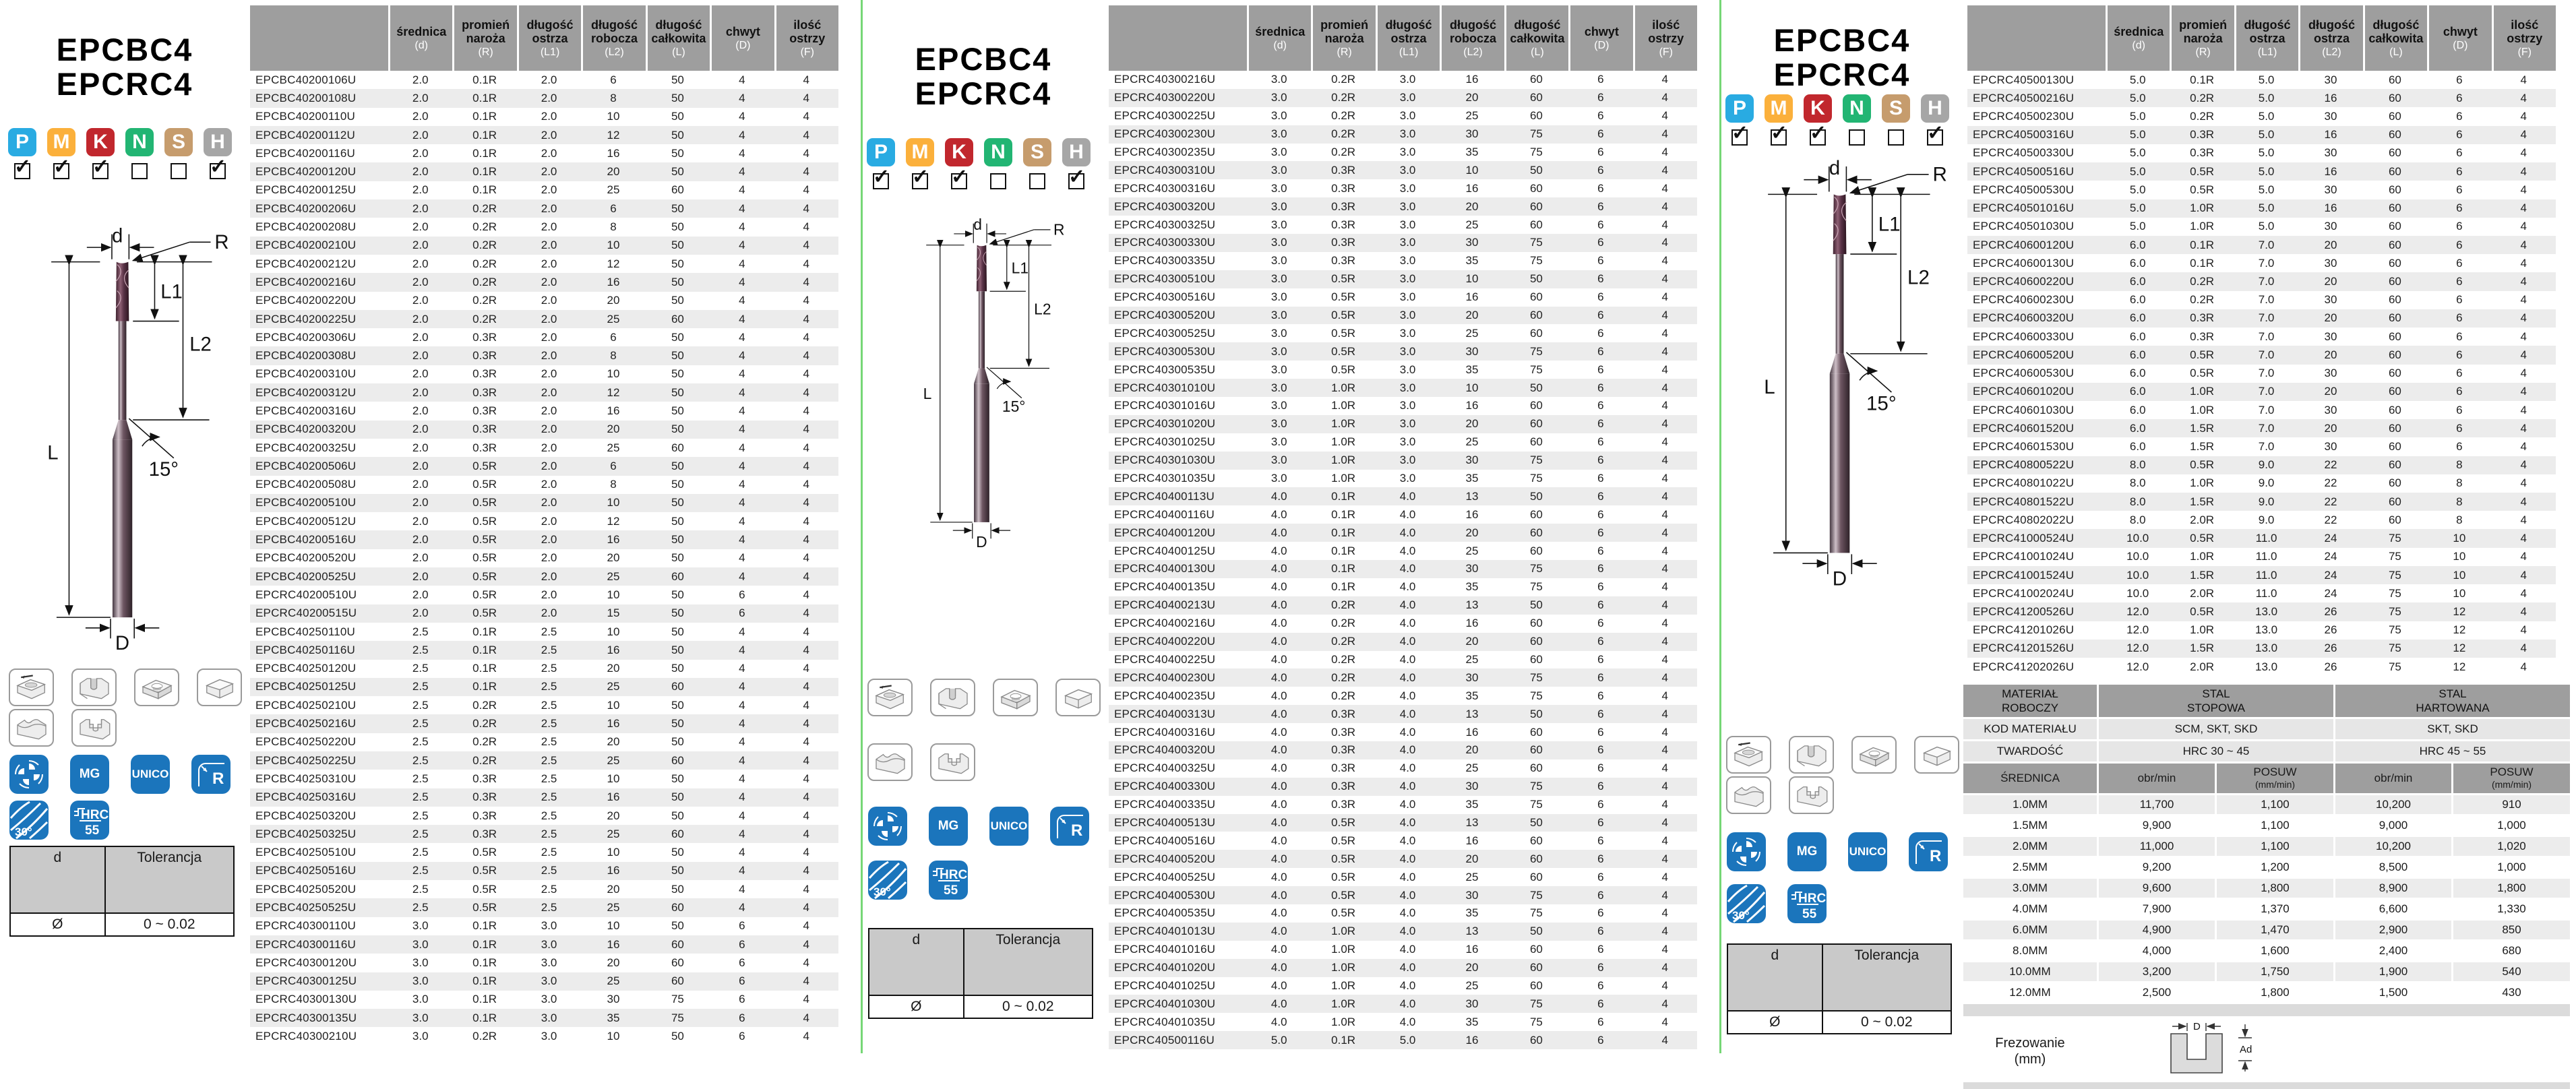 Image resolution: width=2576 pixels, height=1089 pixels. What do you see at coordinates (94, 728) in the screenshot?
I see `step-slot-icon` at bounding box center [94, 728].